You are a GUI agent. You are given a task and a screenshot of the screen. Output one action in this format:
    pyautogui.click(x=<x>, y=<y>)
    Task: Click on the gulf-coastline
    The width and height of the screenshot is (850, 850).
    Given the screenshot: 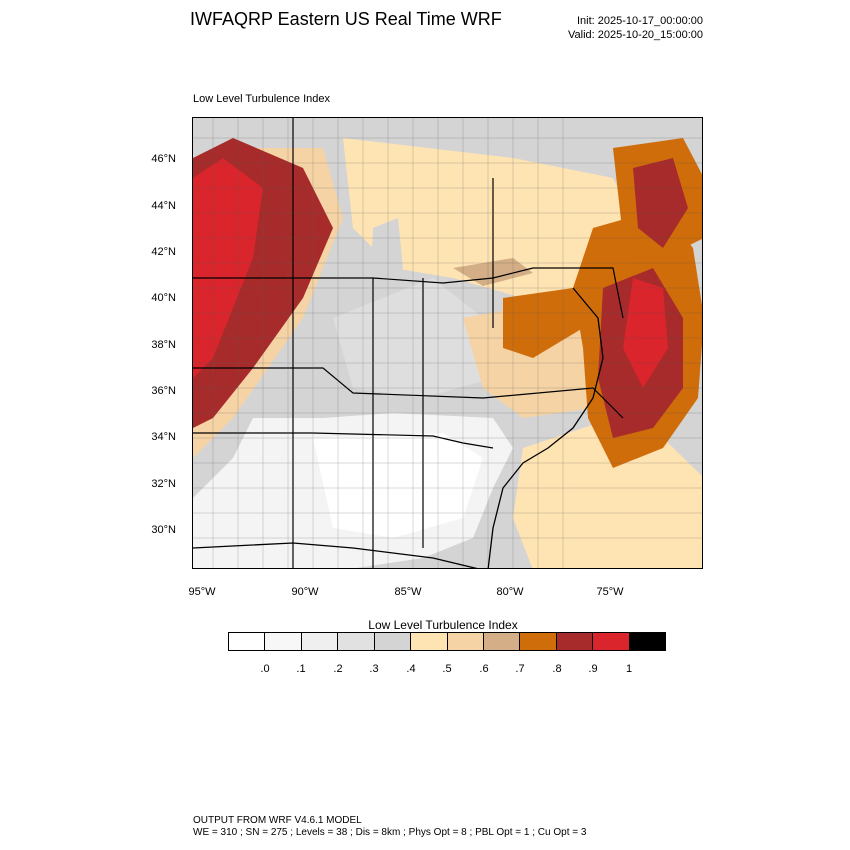 What is the action you would take?
    pyautogui.click(x=335, y=555)
    